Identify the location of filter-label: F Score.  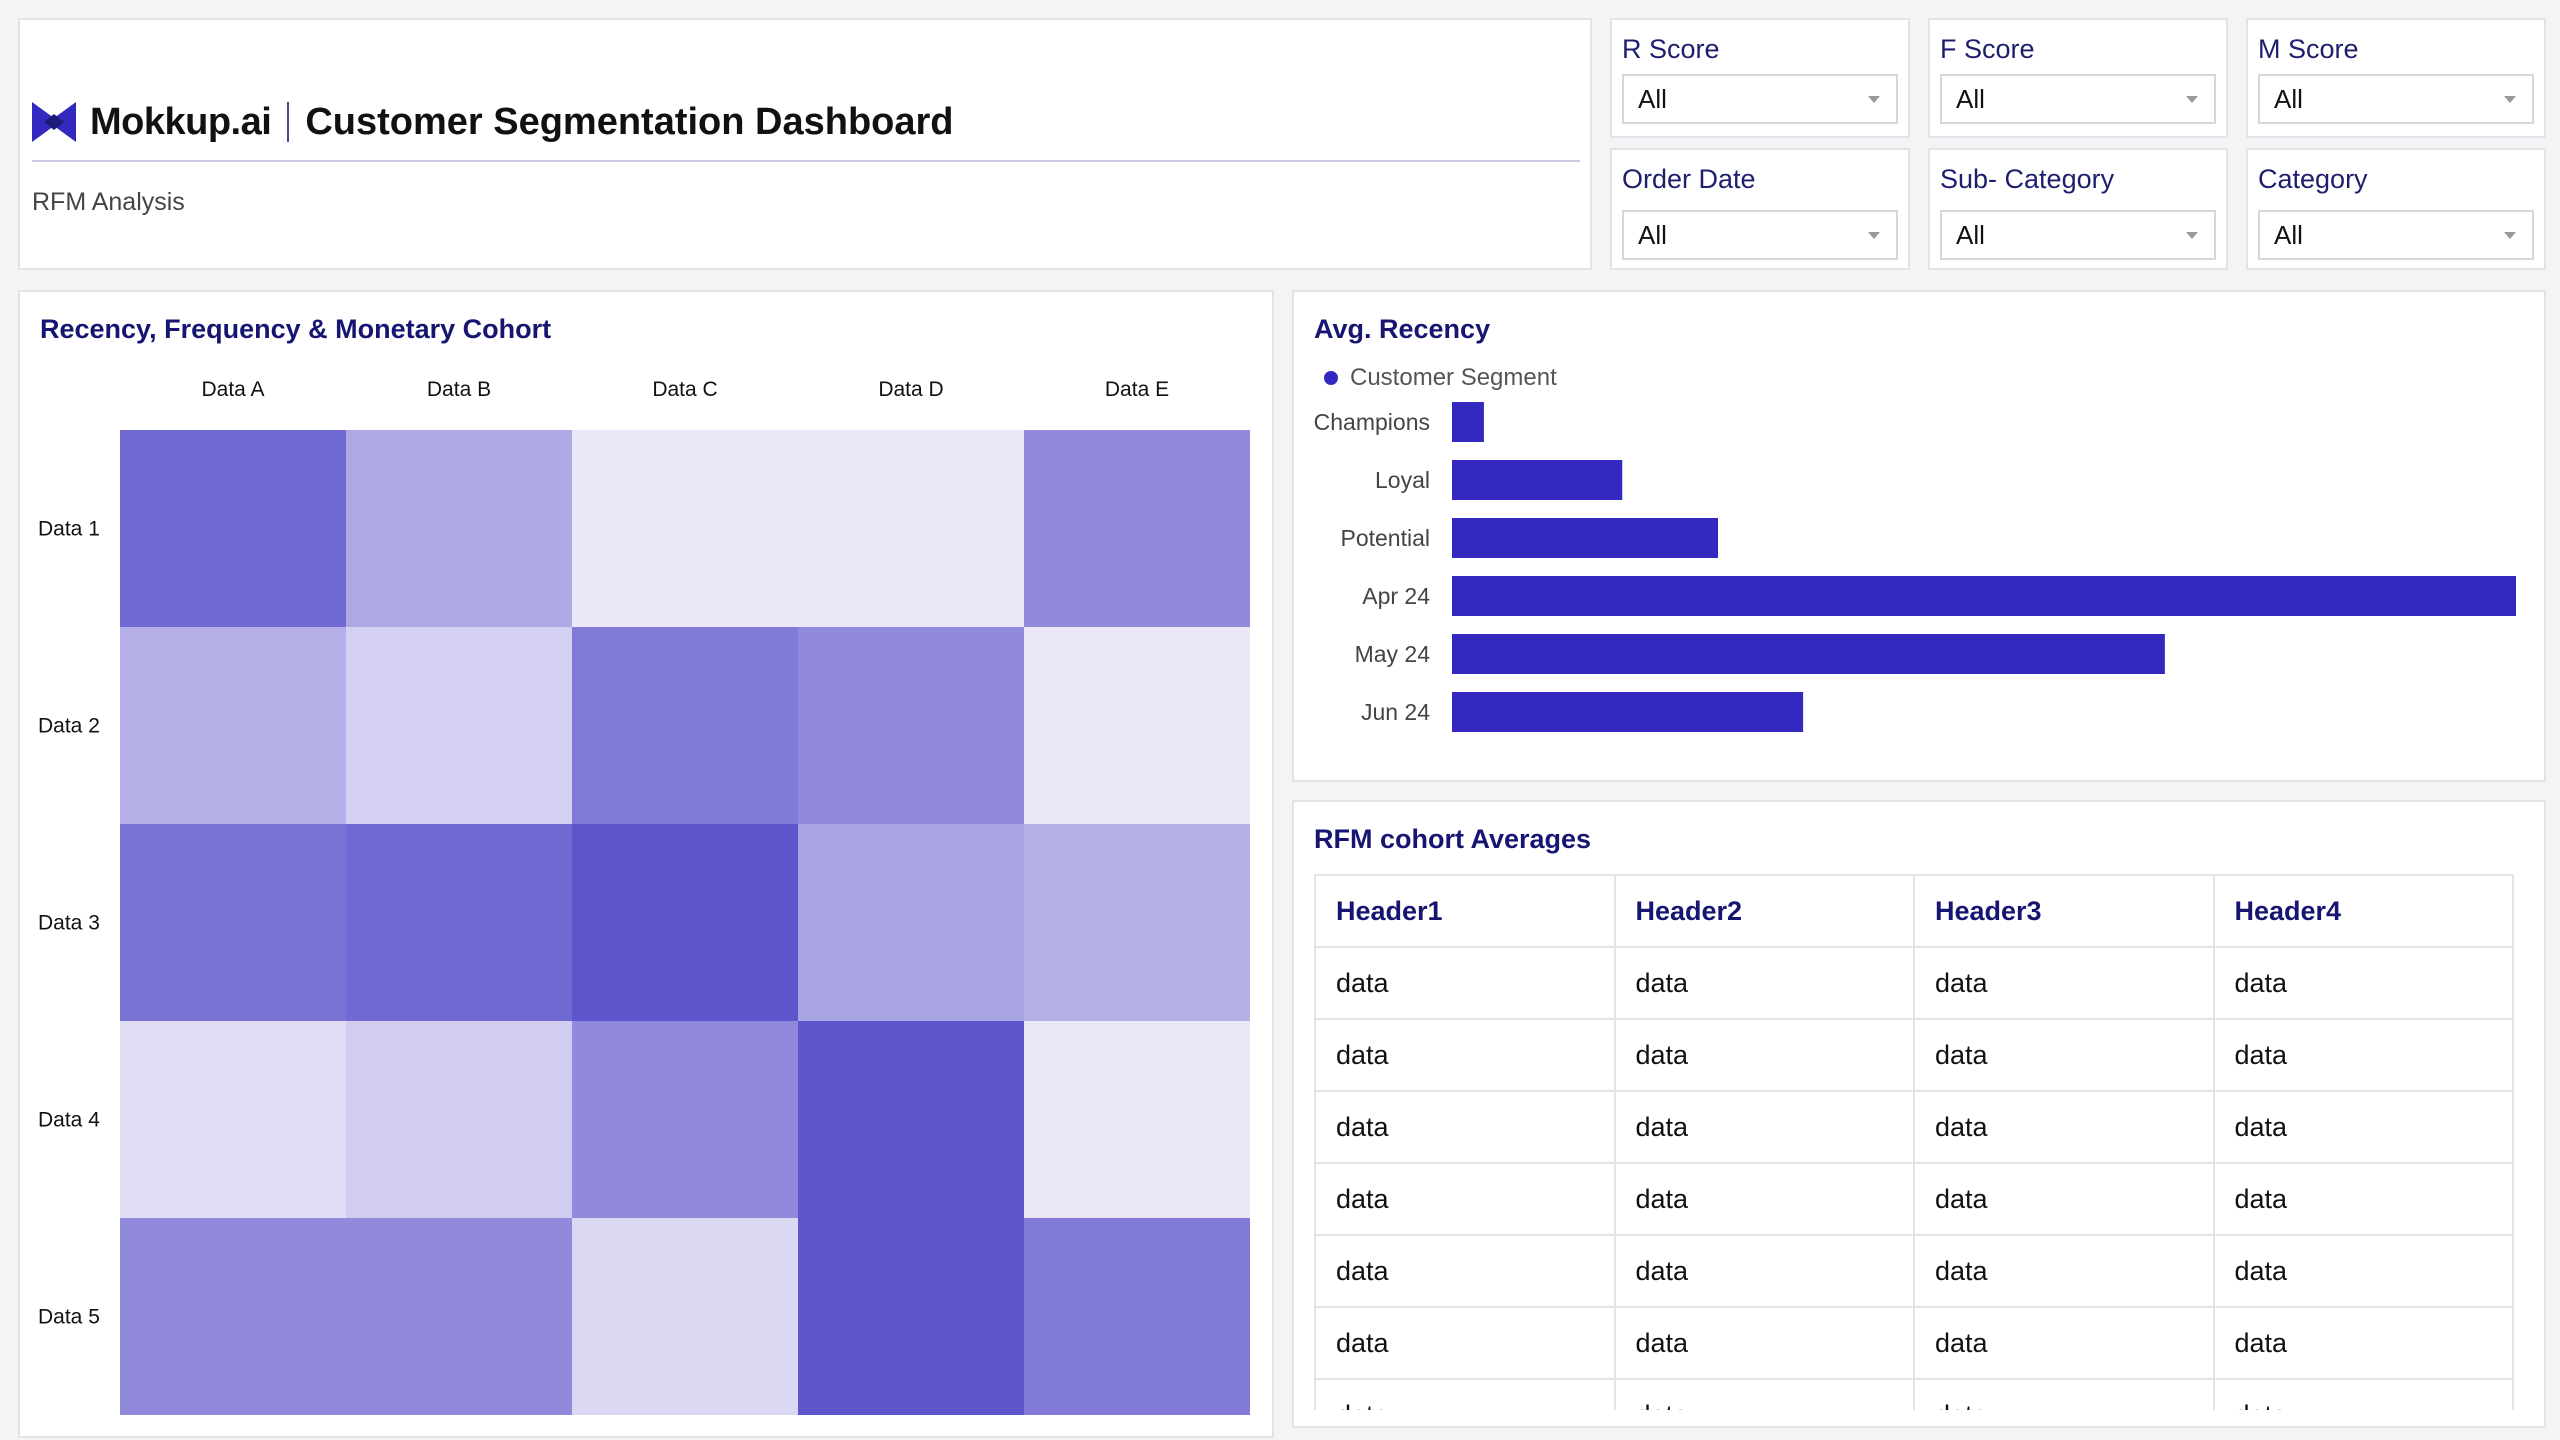
(1987, 49).